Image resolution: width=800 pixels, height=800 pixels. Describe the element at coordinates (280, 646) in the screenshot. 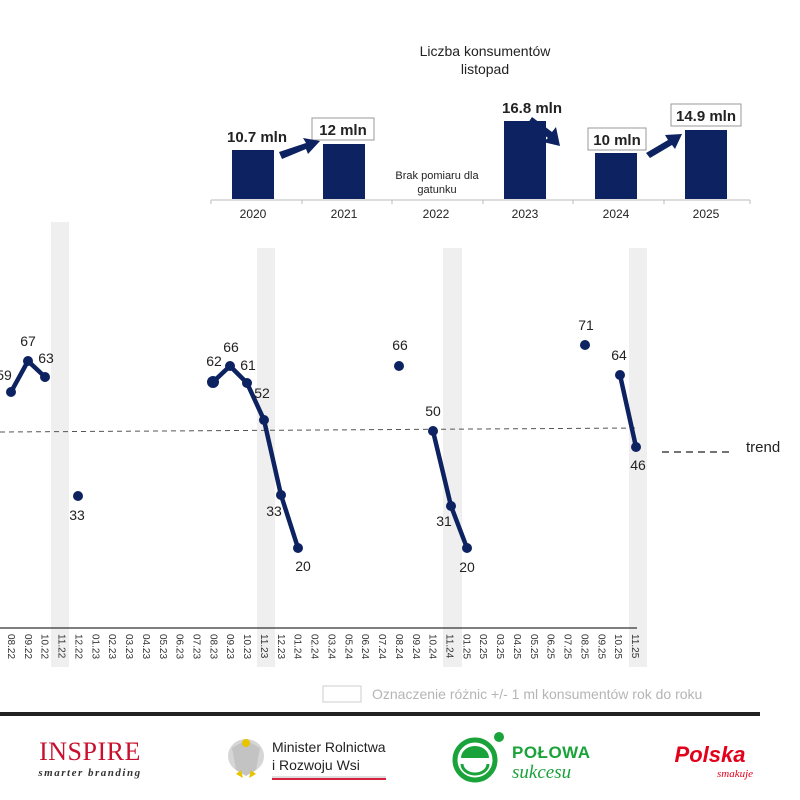

I see `x-axis-label: 12.23` at that location.